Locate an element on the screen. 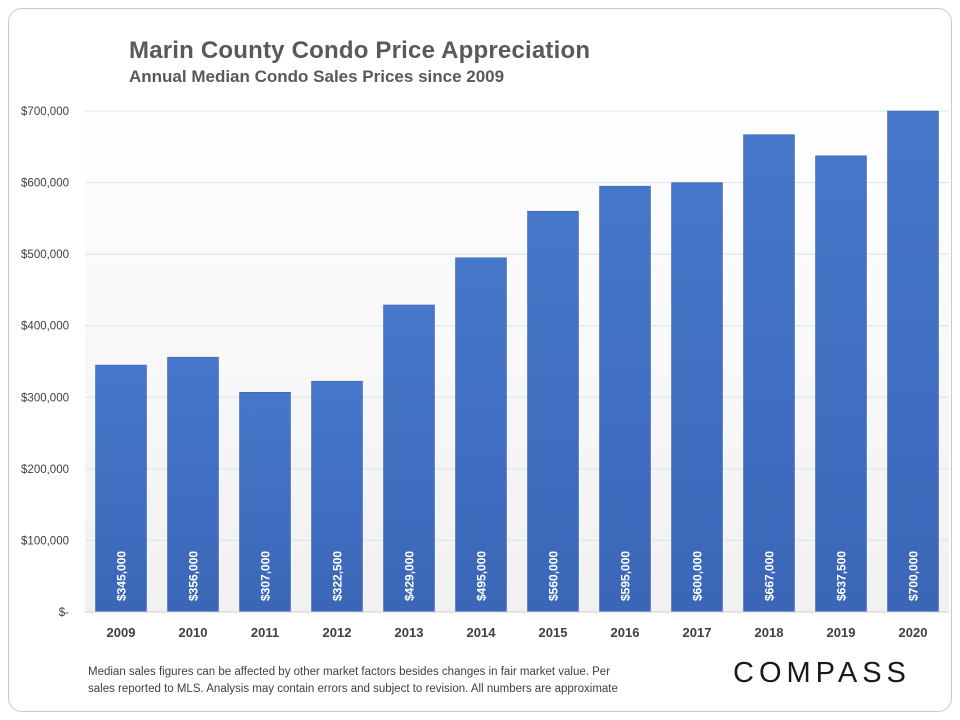  bar-data-label: $429,000 is located at coordinates (410, 576).